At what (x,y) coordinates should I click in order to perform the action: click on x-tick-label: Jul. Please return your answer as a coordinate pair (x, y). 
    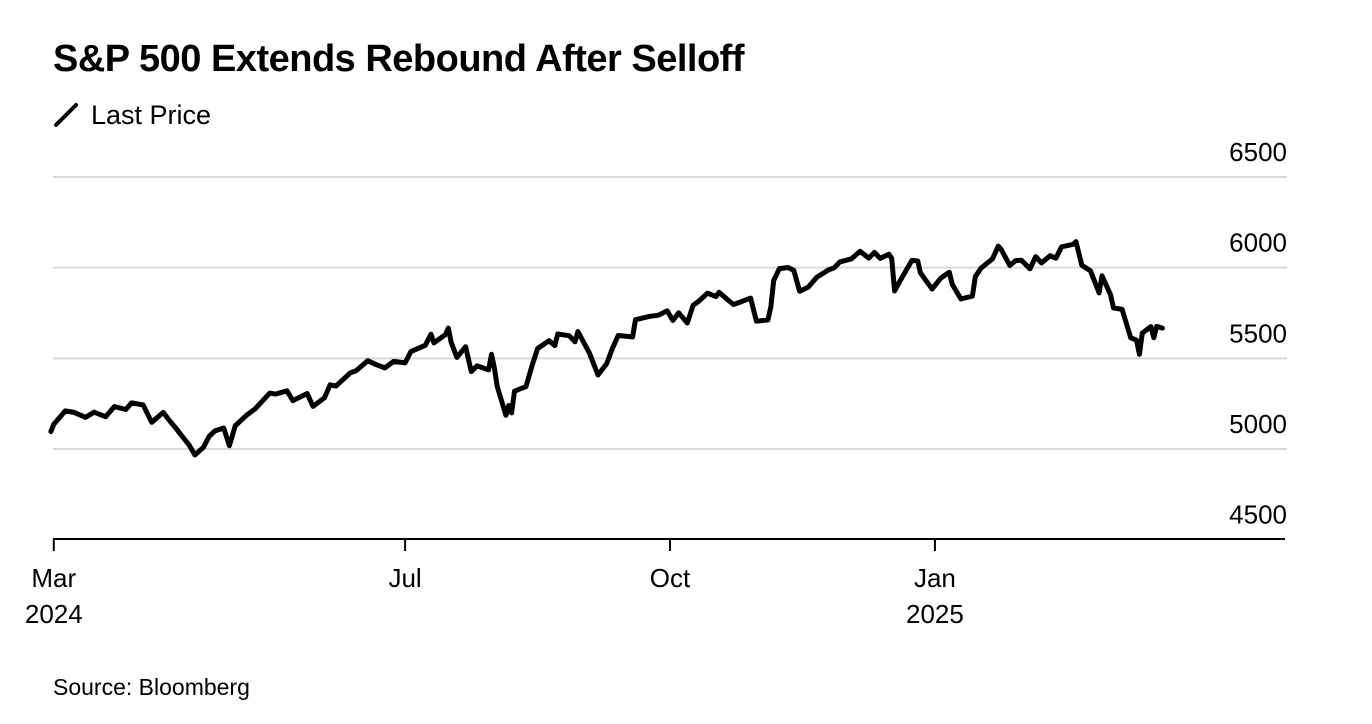
    Looking at the image, I should click on (404, 578).